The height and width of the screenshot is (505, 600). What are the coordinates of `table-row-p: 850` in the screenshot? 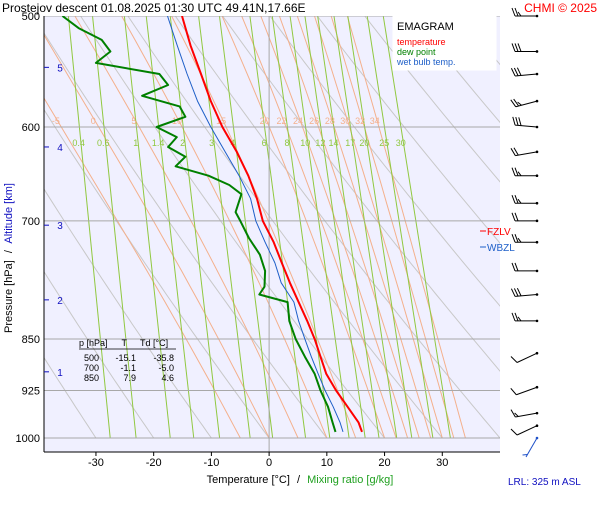 It's located at (91, 378).